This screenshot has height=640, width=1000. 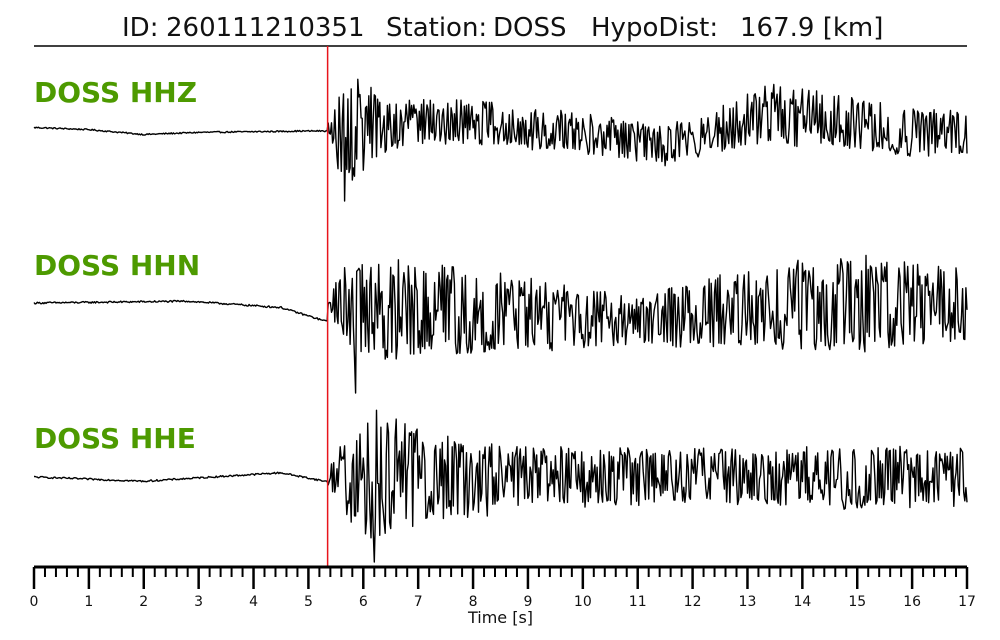 What do you see at coordinates (857, 602) in the screenshot?
I see `x-tick-label: 15` at bounding box center [857, 602].